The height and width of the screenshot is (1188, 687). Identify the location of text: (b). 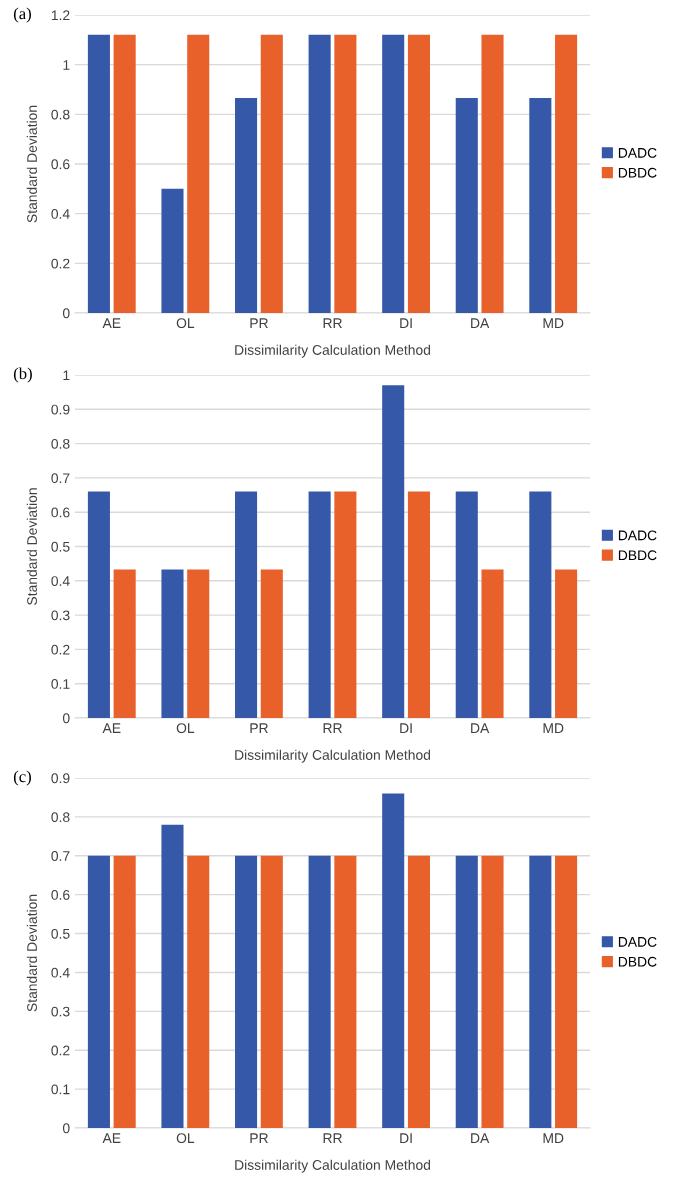
(22, 375).